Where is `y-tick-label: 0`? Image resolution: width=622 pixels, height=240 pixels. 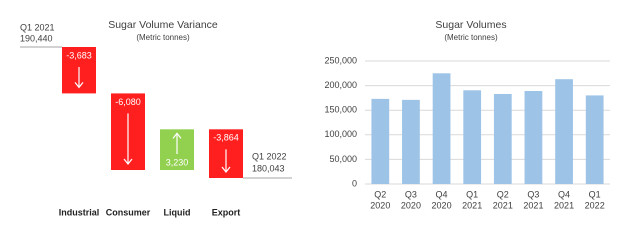
y-tick-label: 0 is located at coordinates (354, 183).